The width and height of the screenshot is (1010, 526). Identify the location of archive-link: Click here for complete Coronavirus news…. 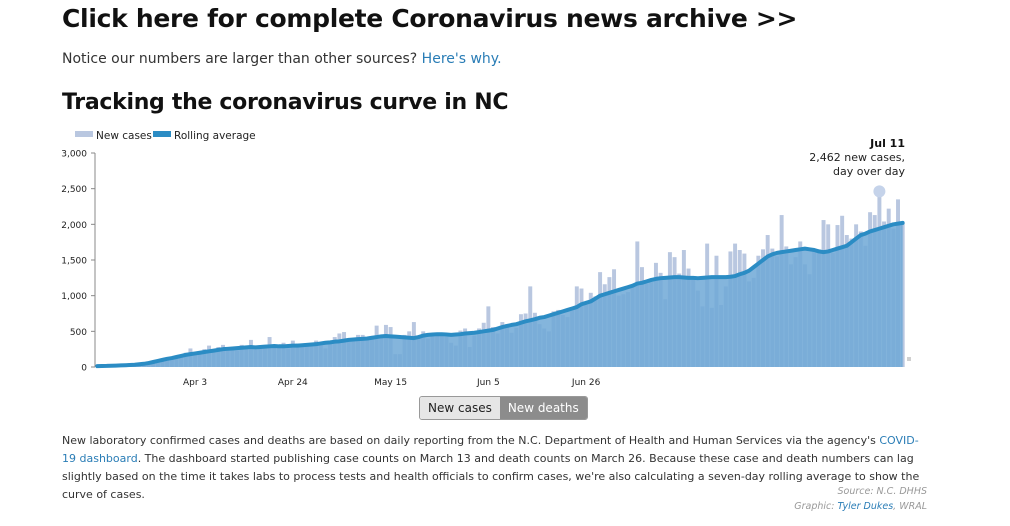
(430, 18).